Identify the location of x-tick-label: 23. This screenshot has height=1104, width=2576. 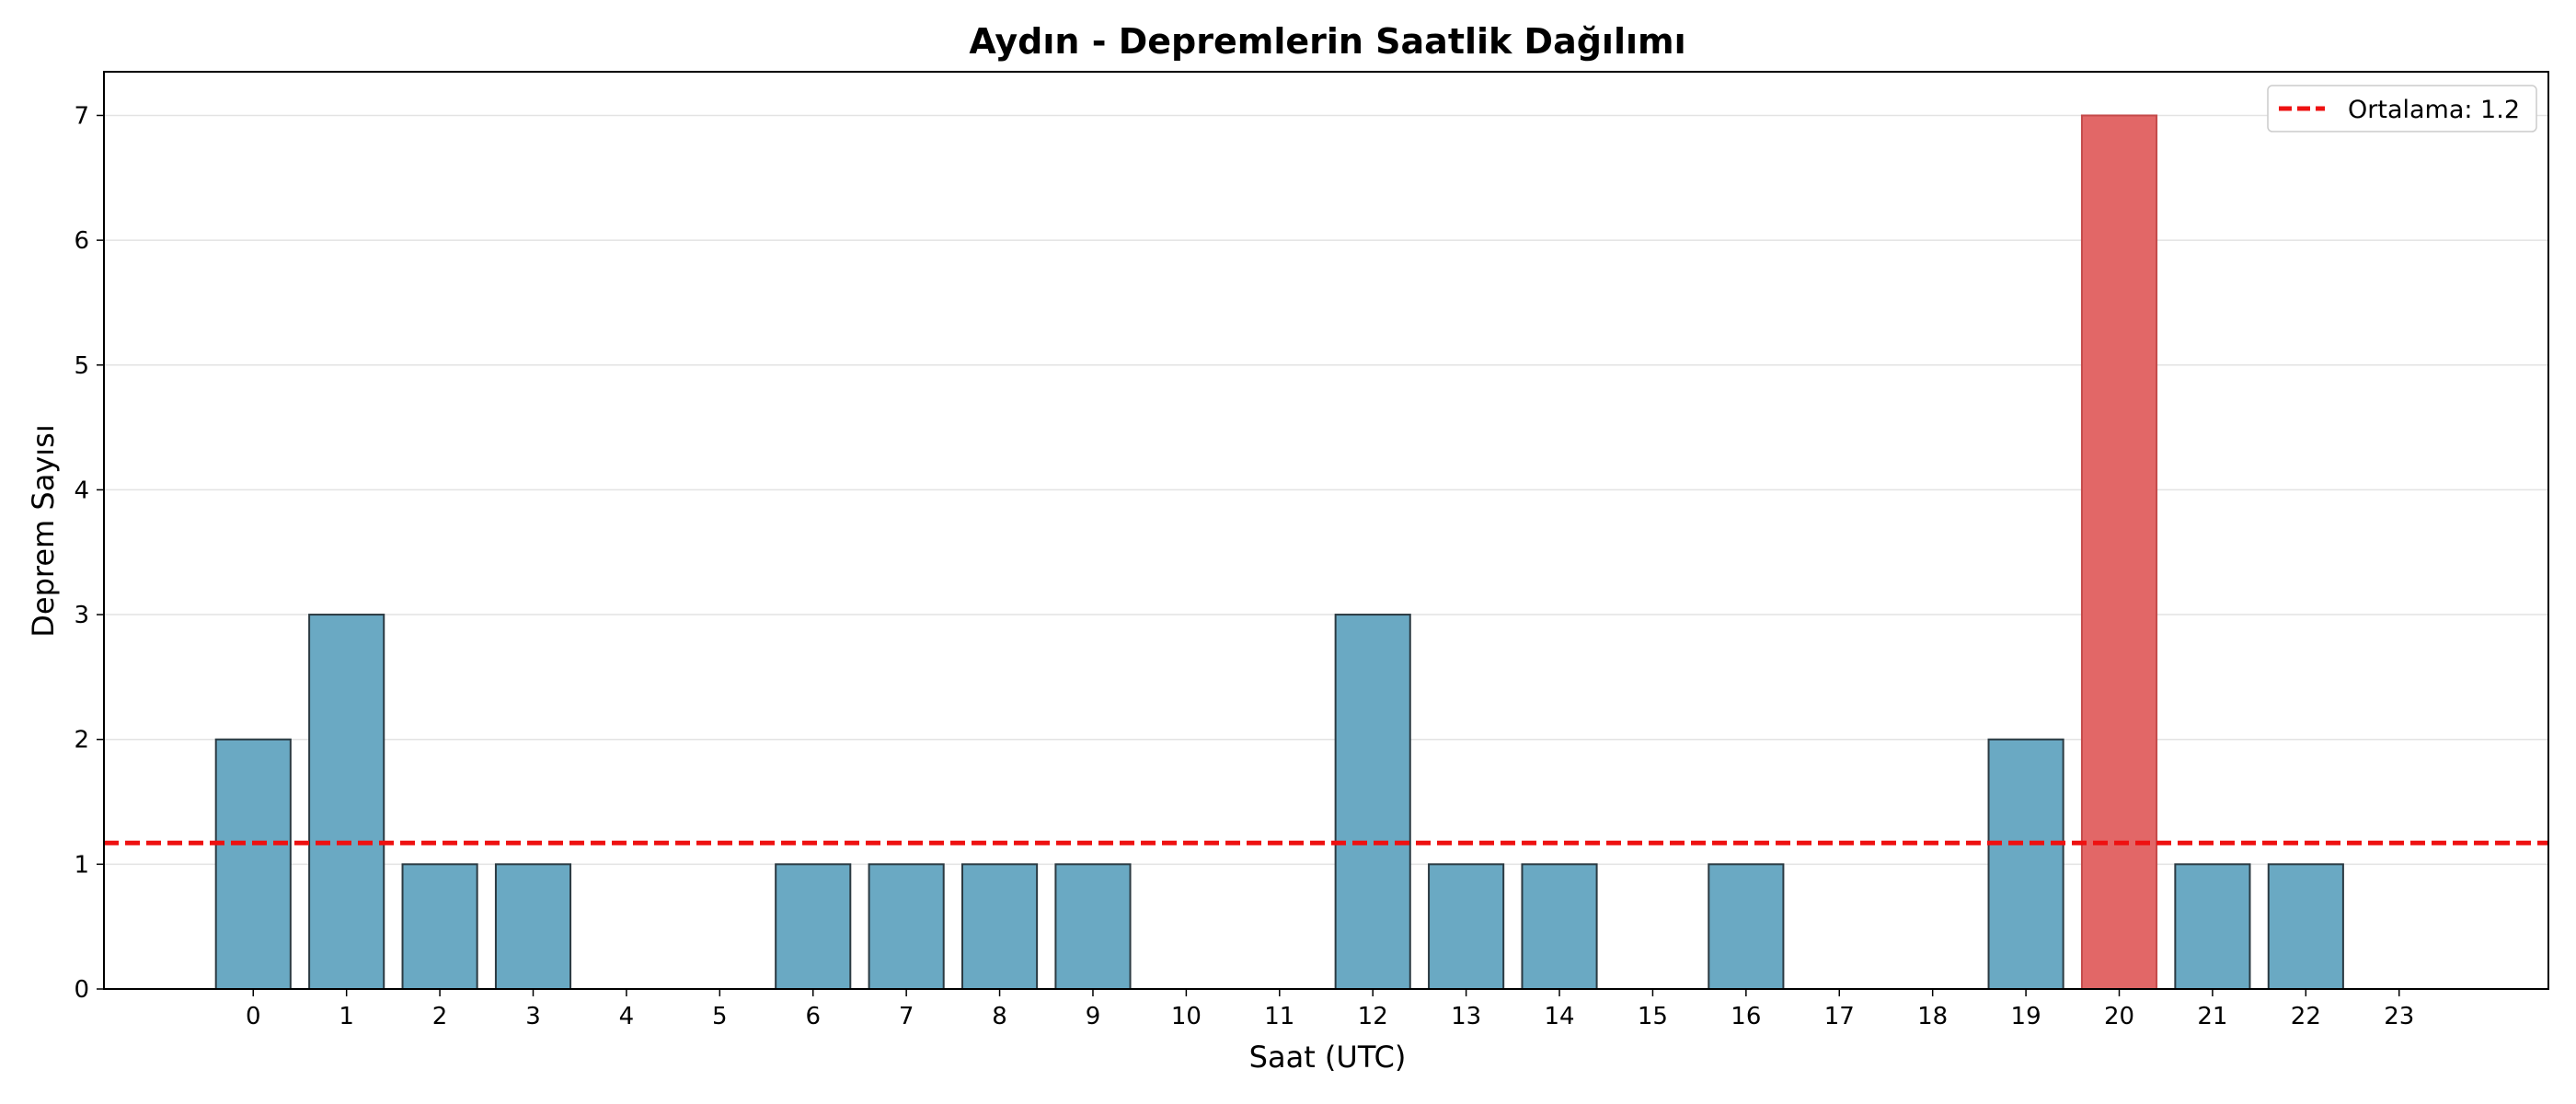
(2399, 1016).